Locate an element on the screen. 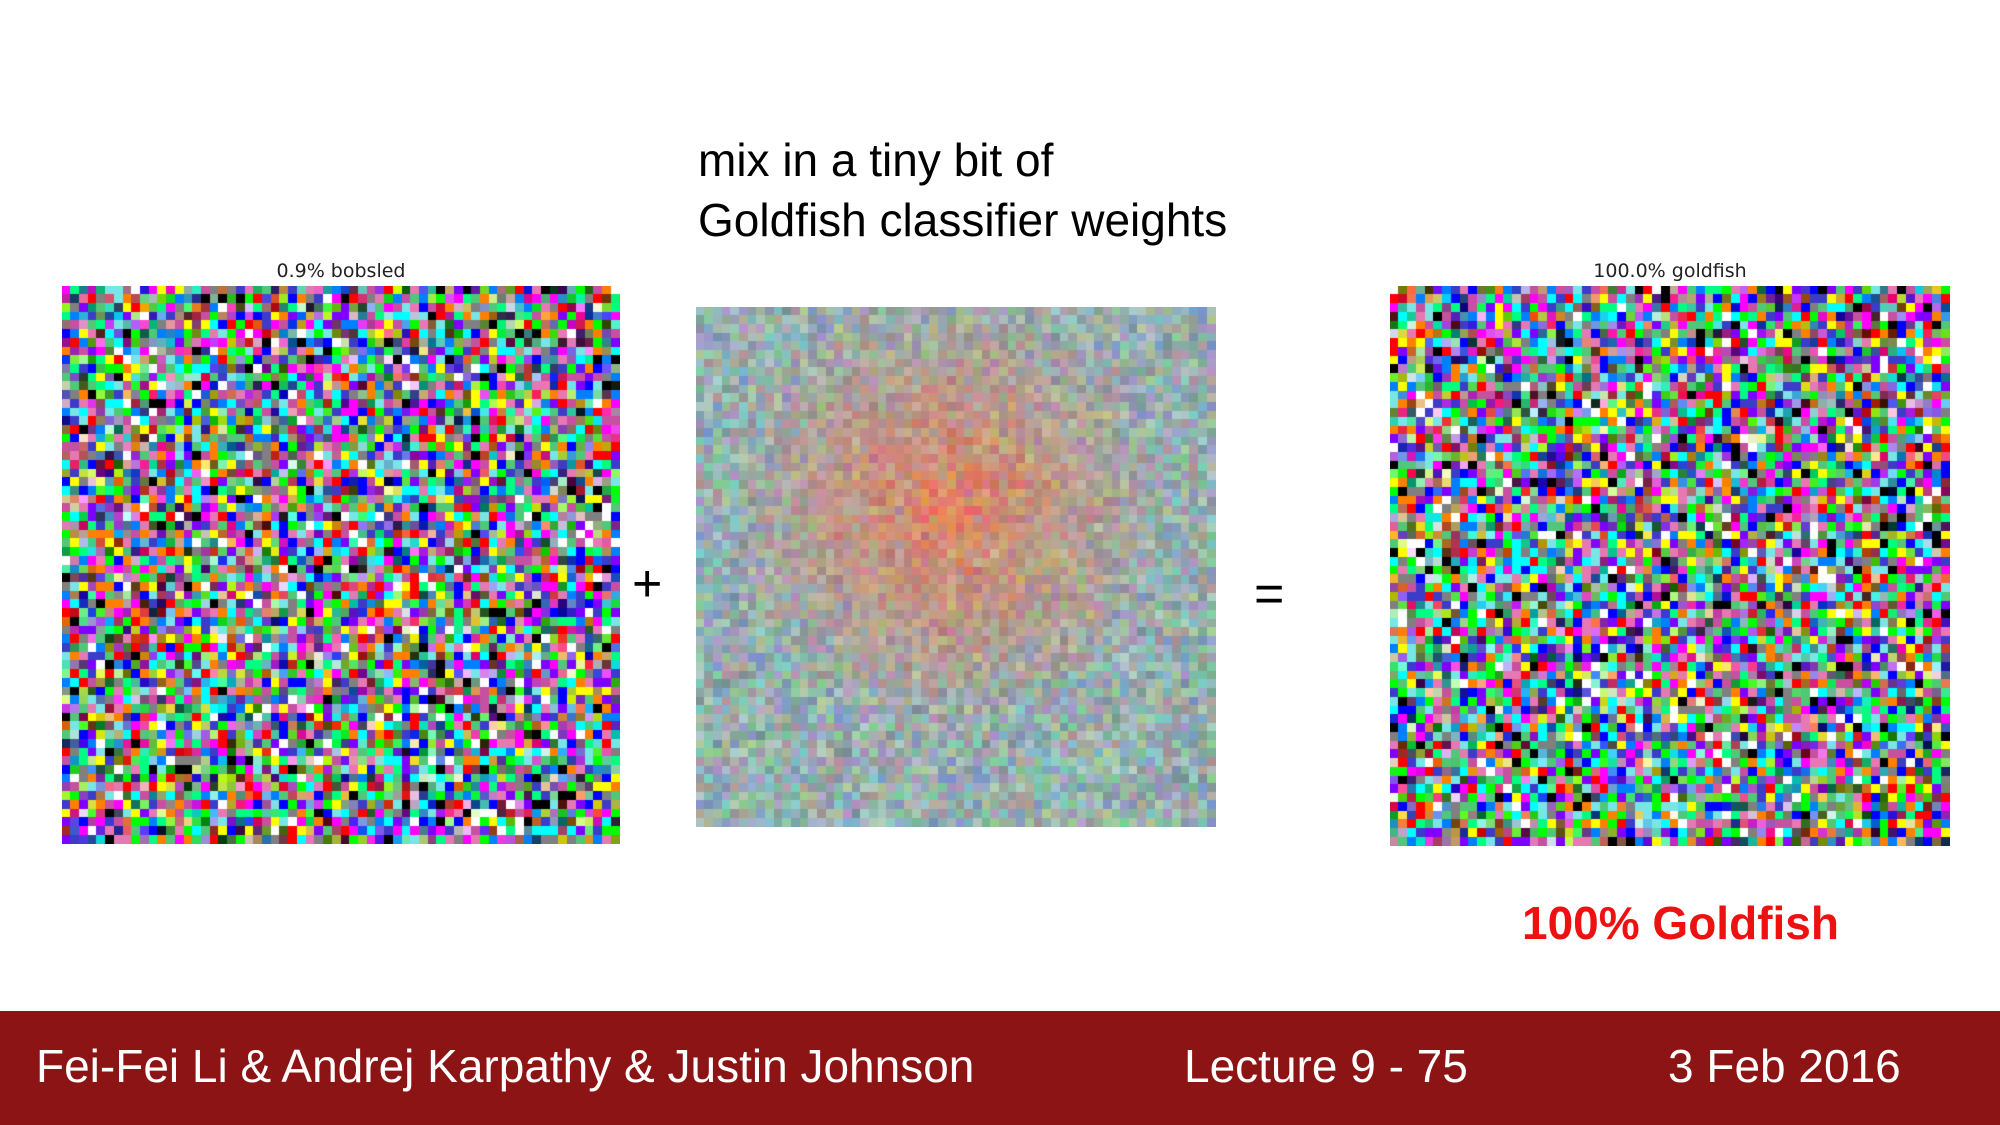 This screenshot has height=1125, width=2000. left-image-caption: 0.9% bobsled is located at coordinates (341, 271).